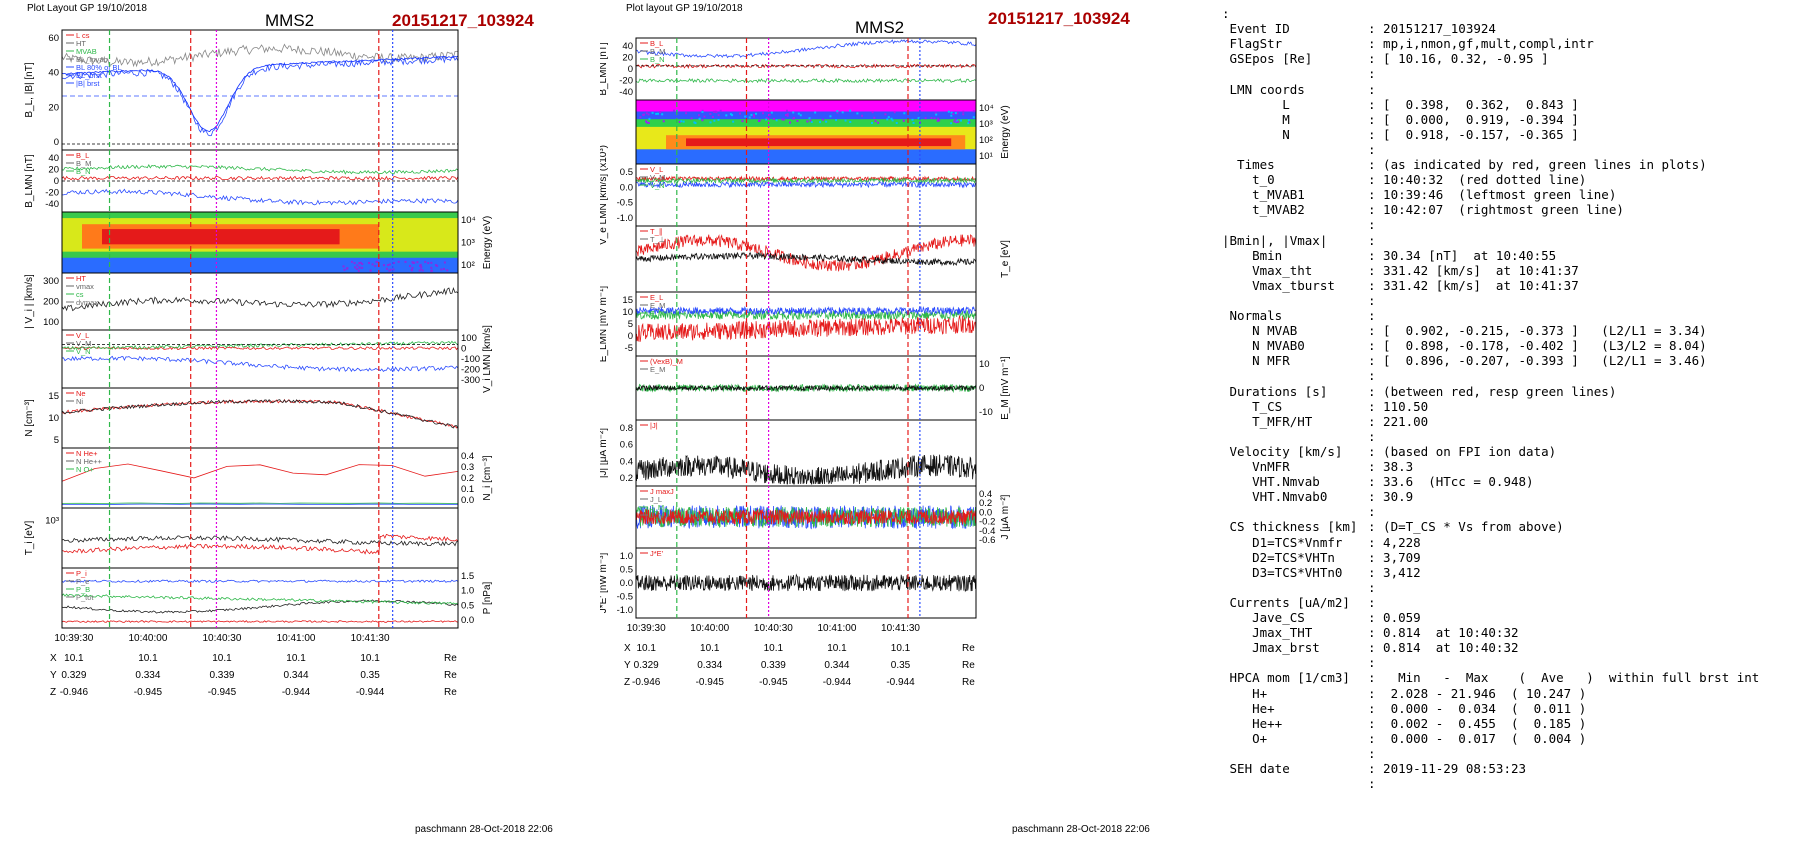 The height and width of the screenshot is (841, 1804). Describe the element at coordinates (626, 92) in the screenshot. I see `b-lmn2-ytick: -40` at that location.